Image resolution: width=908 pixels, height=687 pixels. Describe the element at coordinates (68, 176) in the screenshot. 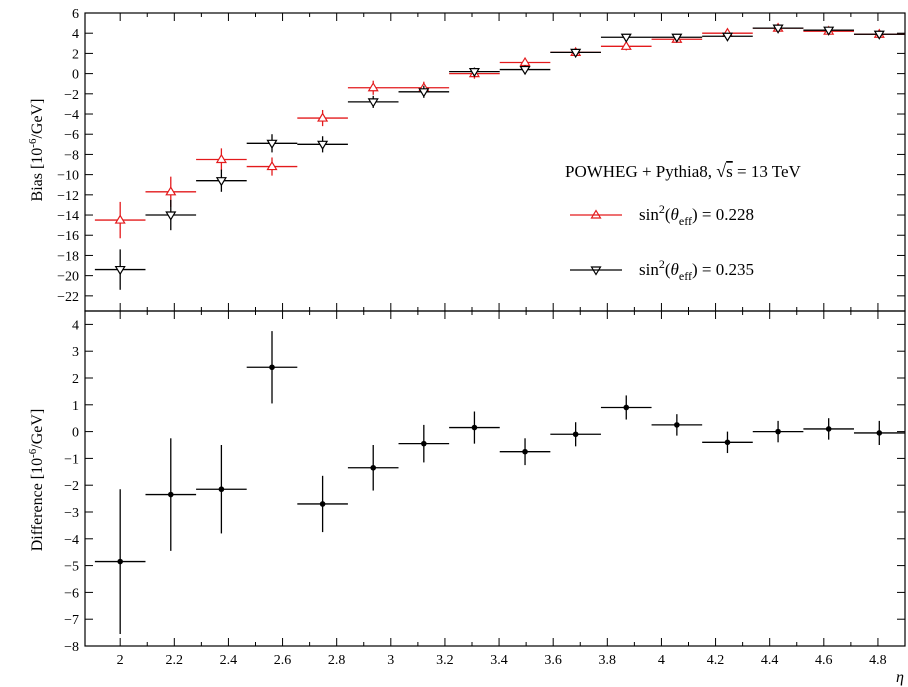

I see `y-tick-label: −10` at that location.